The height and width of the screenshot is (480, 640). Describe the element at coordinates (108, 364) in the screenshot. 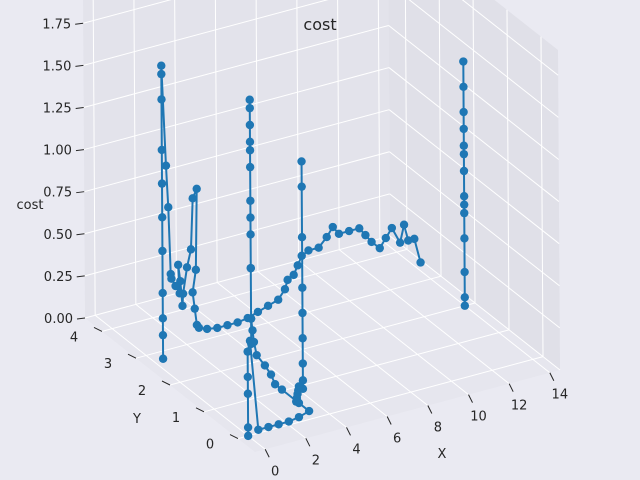

I see `y-tick-label: 3` at that location.